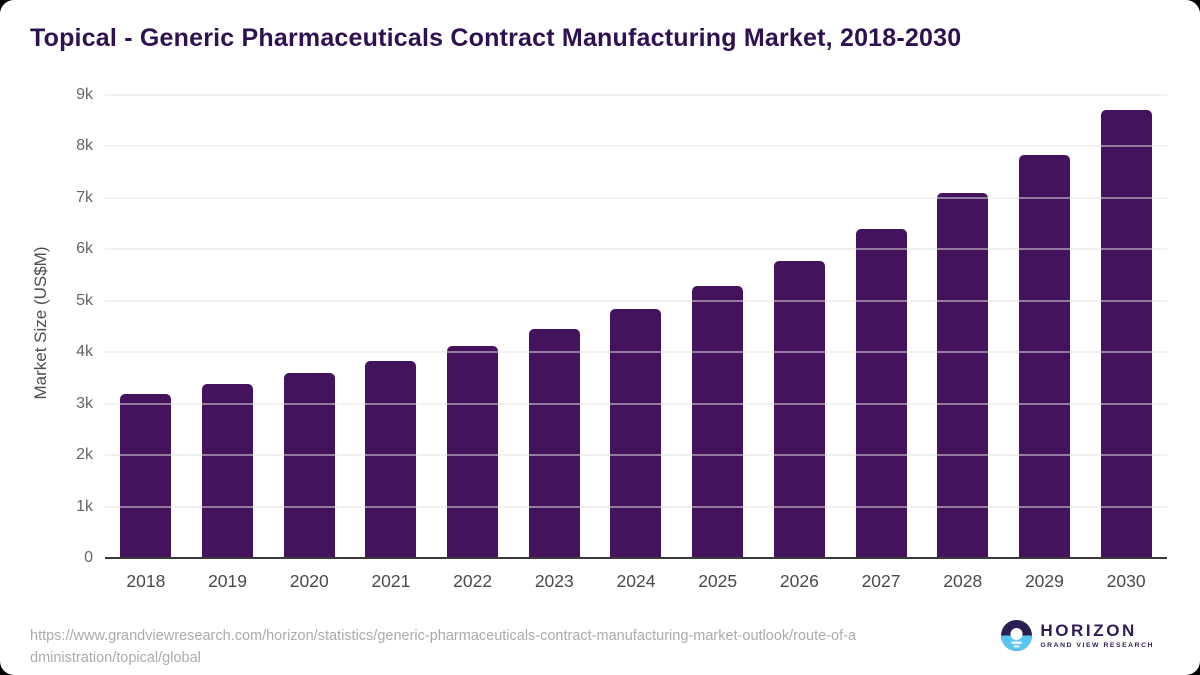 The image size is (1200, 675). What do you see at coordinates (636, 558) in the screenshot?
I see `x-axis-line` at bounding box center [636, 558].